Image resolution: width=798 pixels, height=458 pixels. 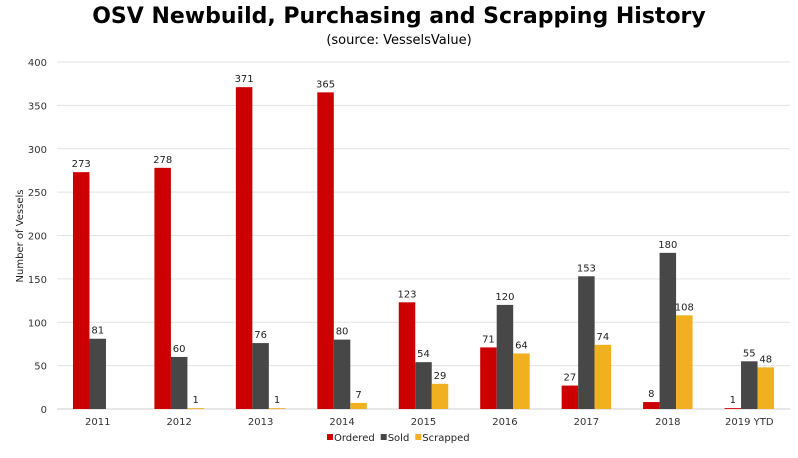 I want to click on data-label: 60, so click(x=179, y=349).